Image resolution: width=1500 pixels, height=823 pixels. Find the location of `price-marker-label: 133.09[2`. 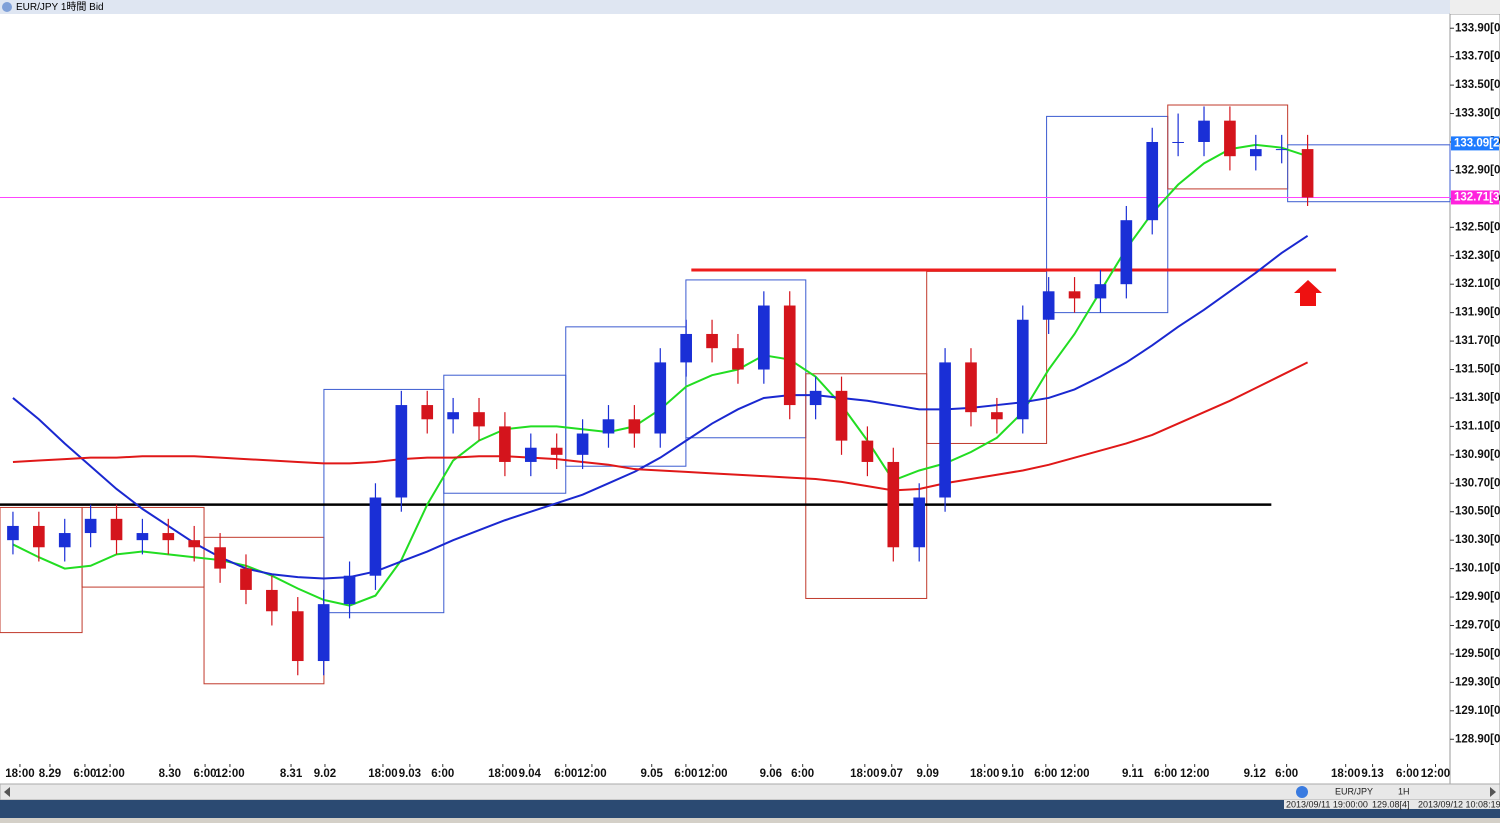

price-marker-label: 133.09[2 is located at coordinates (1476, 143).